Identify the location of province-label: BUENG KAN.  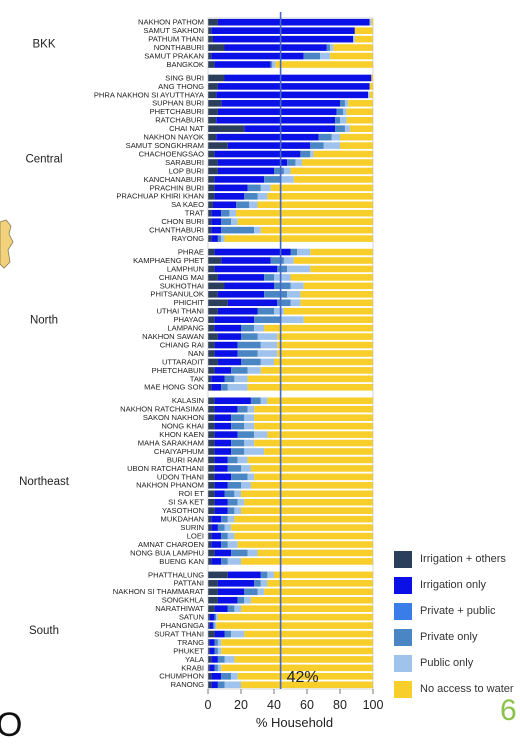
(181, 561).